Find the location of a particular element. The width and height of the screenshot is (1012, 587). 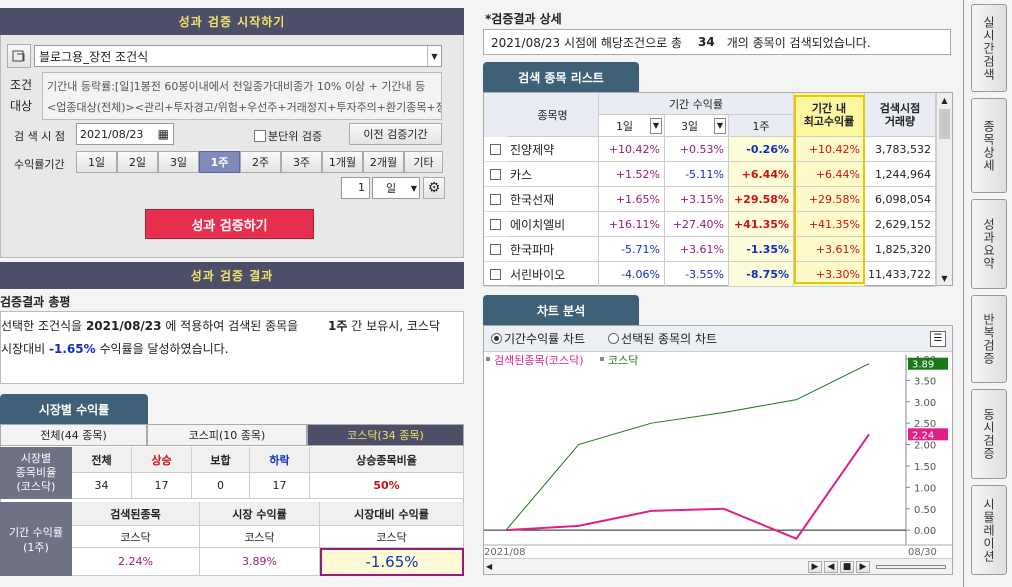

search-date-input: 2021/08/23 ▦ is located at coordinates (125, 134).